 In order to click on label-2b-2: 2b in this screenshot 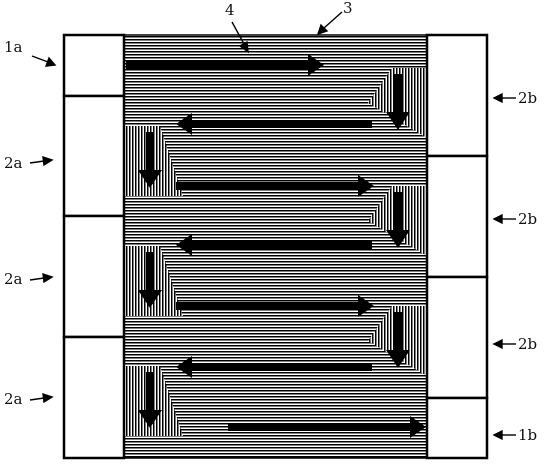, I will do `click(528, 219)`.